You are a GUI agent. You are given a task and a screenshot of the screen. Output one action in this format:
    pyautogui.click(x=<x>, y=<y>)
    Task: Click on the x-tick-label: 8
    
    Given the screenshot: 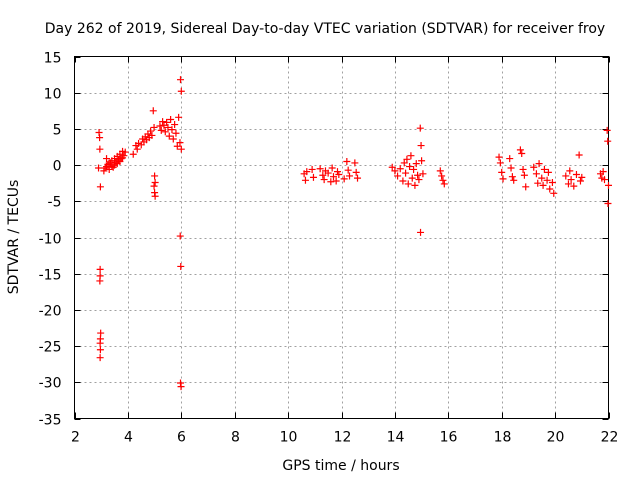 What is the action you would take?
    pyautogui.click(x=235, y=438)
    